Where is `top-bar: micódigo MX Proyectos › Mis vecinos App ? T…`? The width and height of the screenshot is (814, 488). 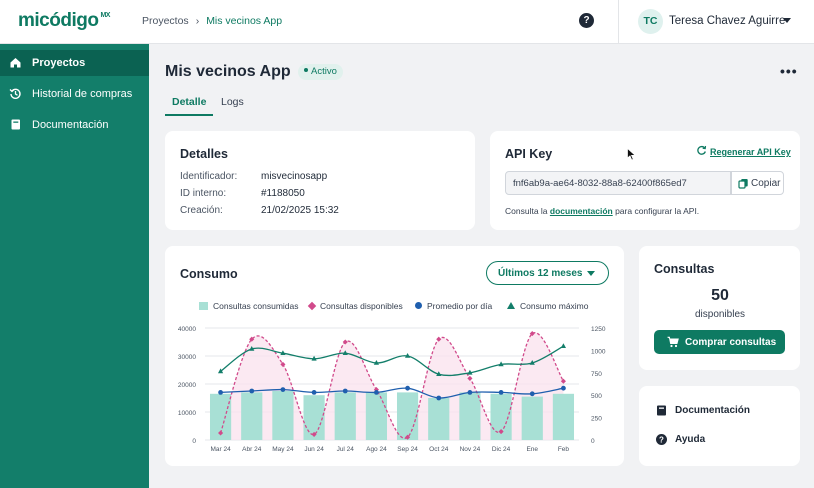 top-bar: micódigo MX Proyectos › Mis vecinos App ? T… is located at coordinates (407, 22).